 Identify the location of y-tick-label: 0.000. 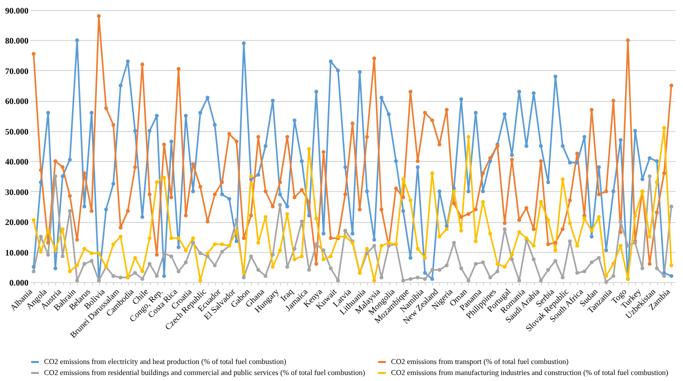
(18, 283).